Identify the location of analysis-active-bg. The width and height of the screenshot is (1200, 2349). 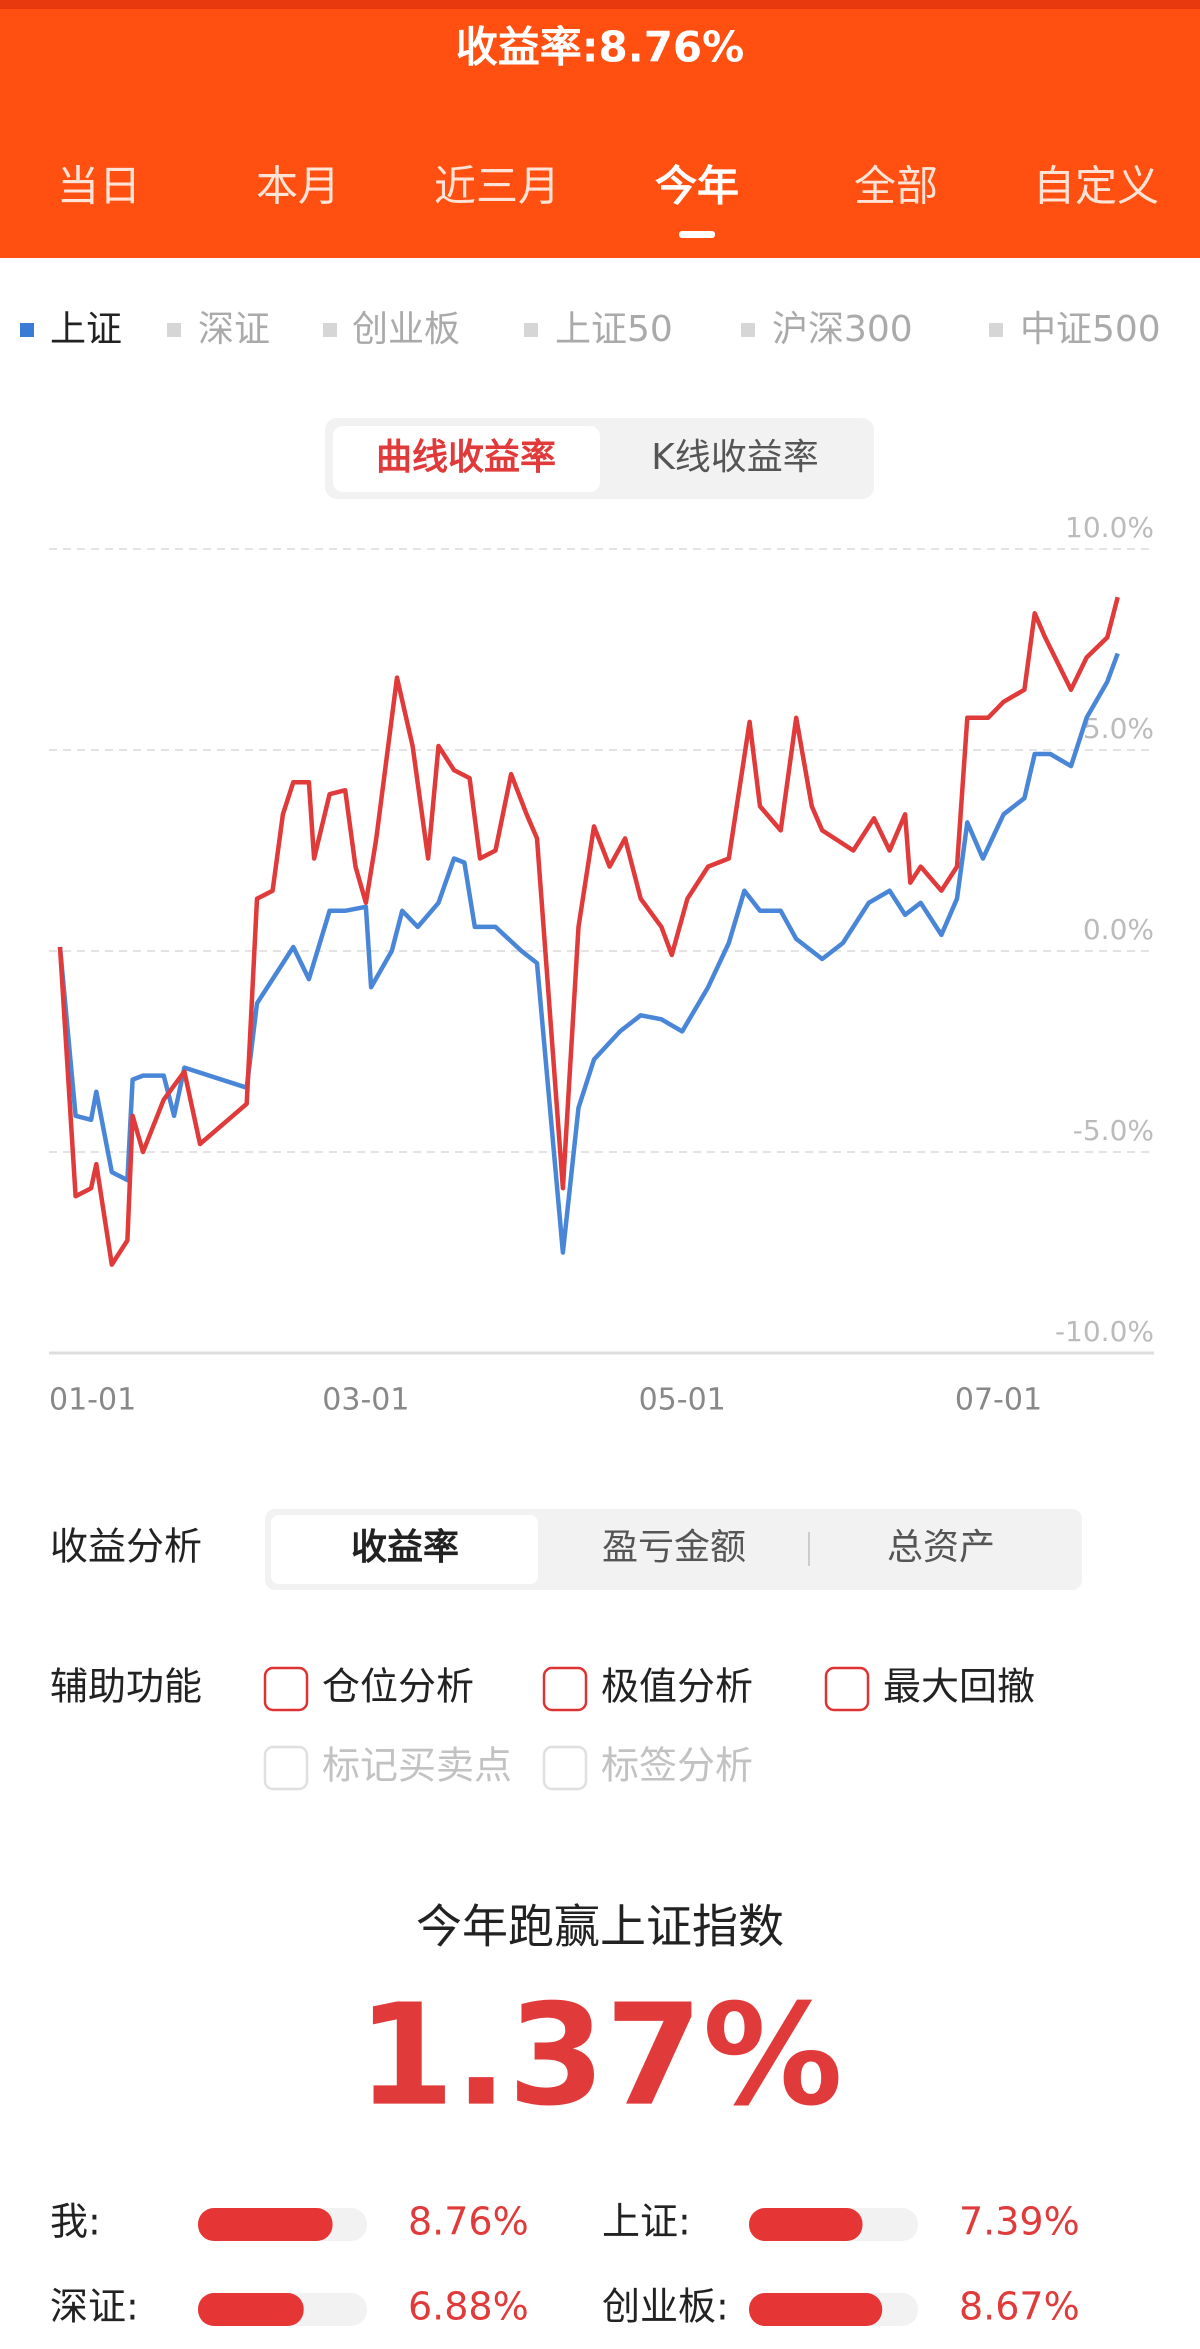
(404, 1549).